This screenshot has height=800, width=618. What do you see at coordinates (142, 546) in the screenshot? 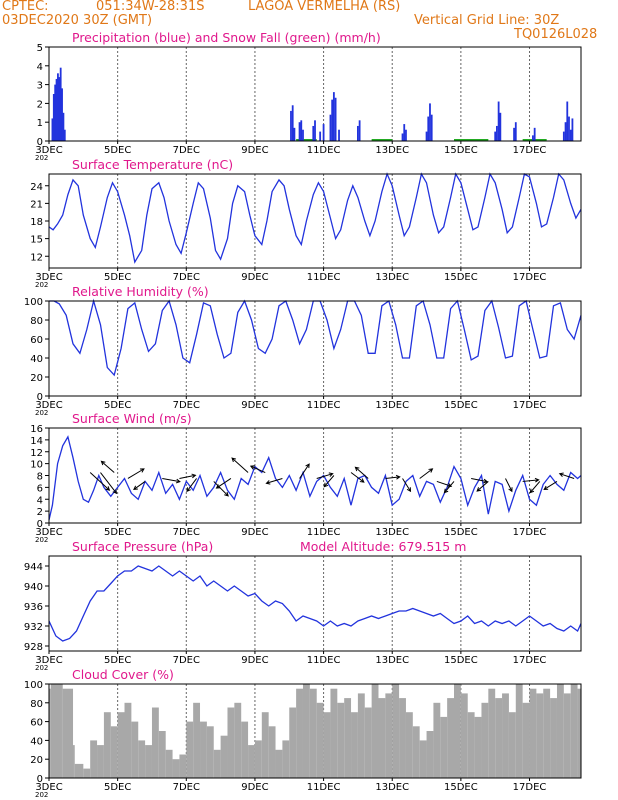
I see `panel-title-pressure: Surface Pressure (hPa)` at bounding box center [142, 546].